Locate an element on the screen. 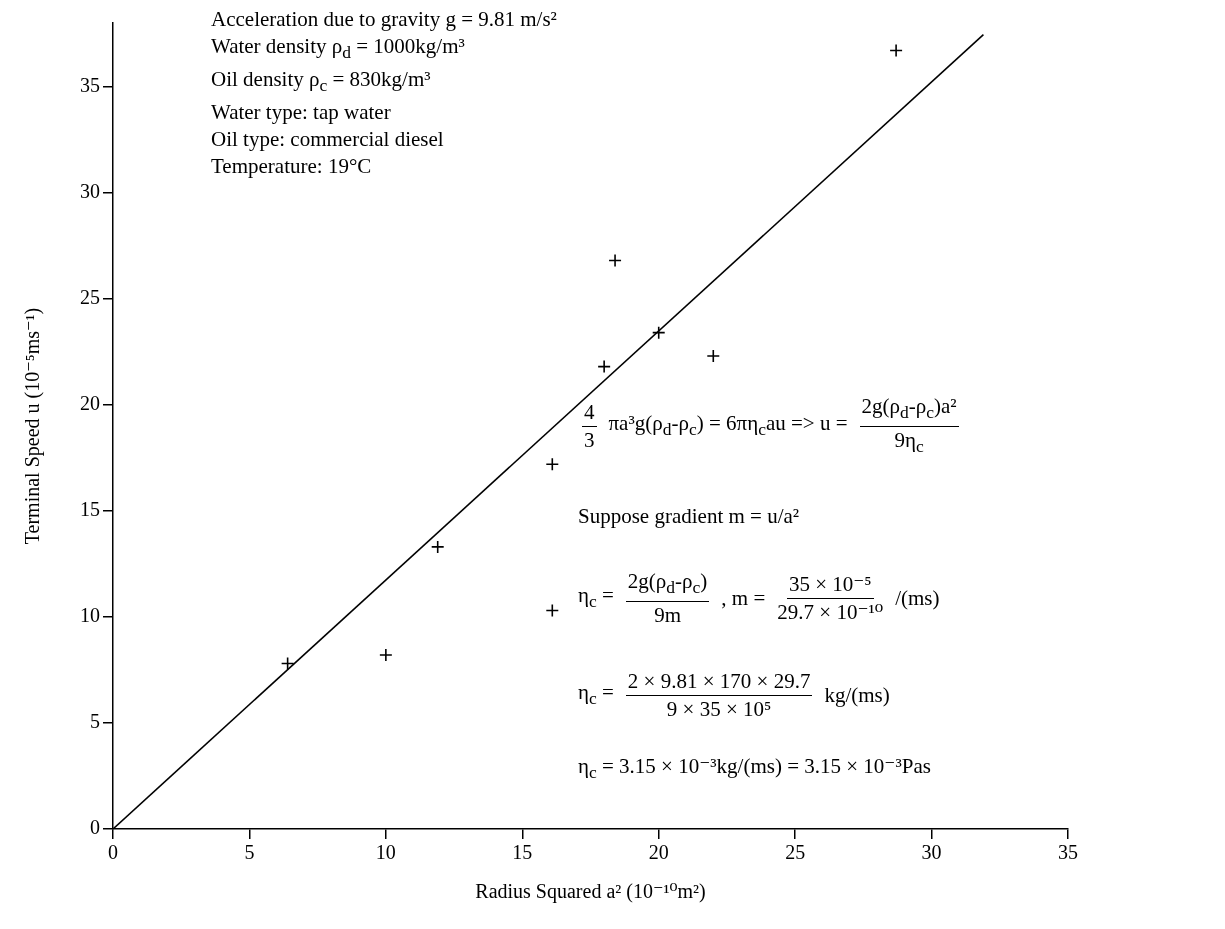 Image resolution: width=1225 pixels, height=929 pixels. annotation: /(ms) is located at coordinates (917, 599).